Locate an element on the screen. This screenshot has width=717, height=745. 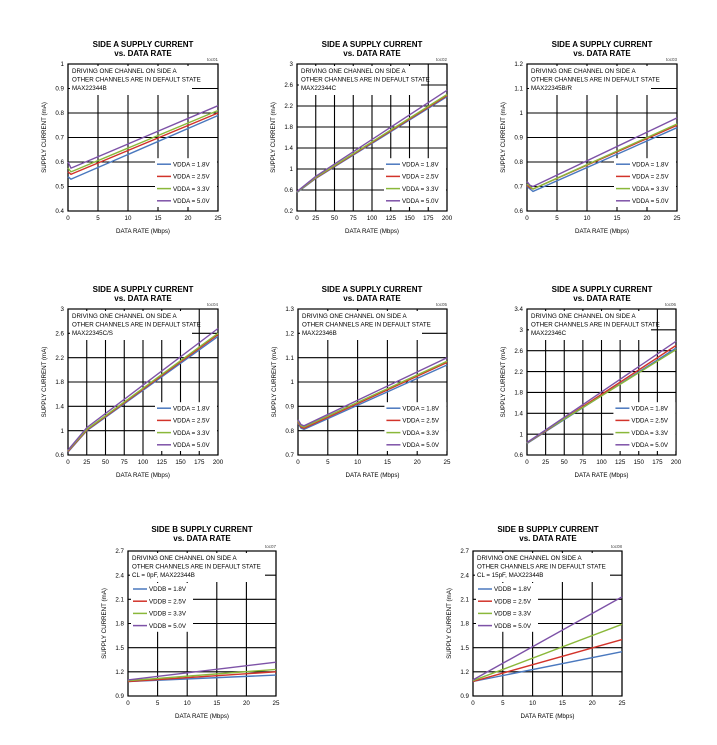
x-tick-label: 75 is located at coordinates (124, 462).